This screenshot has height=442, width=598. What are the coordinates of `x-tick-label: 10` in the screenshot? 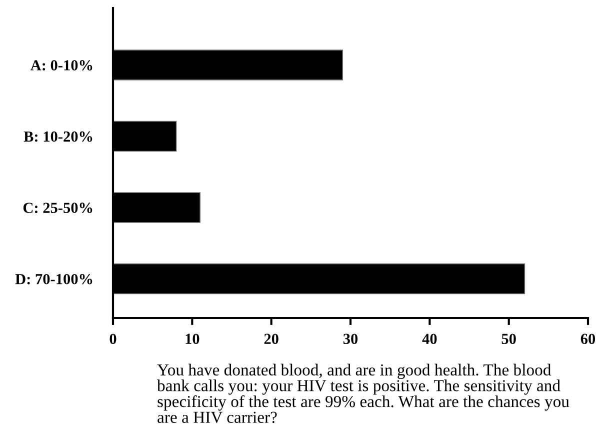 It's located at (193, 339).